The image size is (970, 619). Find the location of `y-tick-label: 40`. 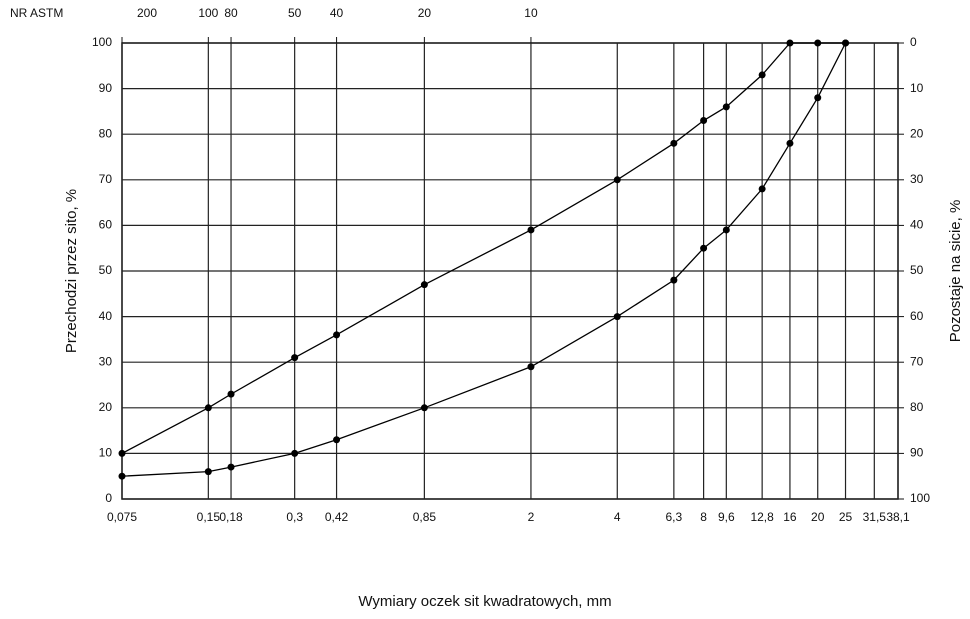

y-tick-label: 40 is located at coordinates (106, 316).